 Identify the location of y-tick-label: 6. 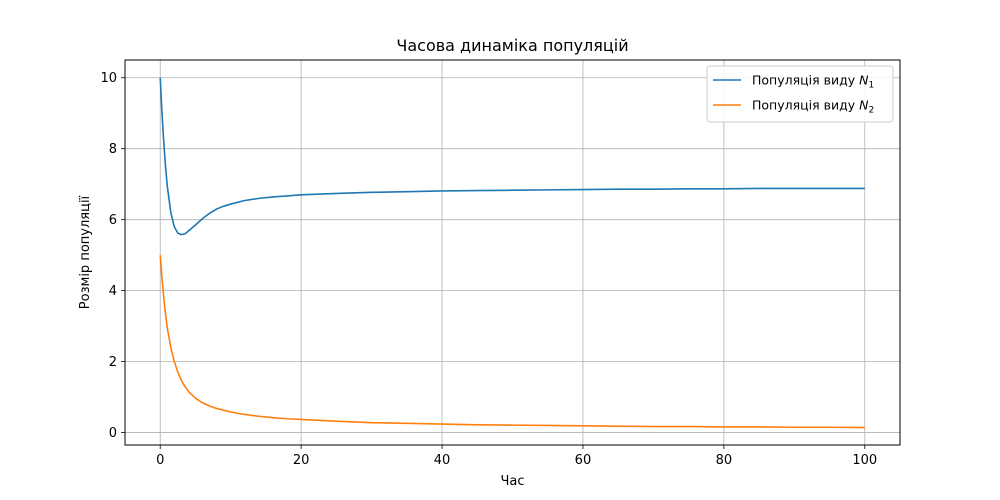
(113, 220).